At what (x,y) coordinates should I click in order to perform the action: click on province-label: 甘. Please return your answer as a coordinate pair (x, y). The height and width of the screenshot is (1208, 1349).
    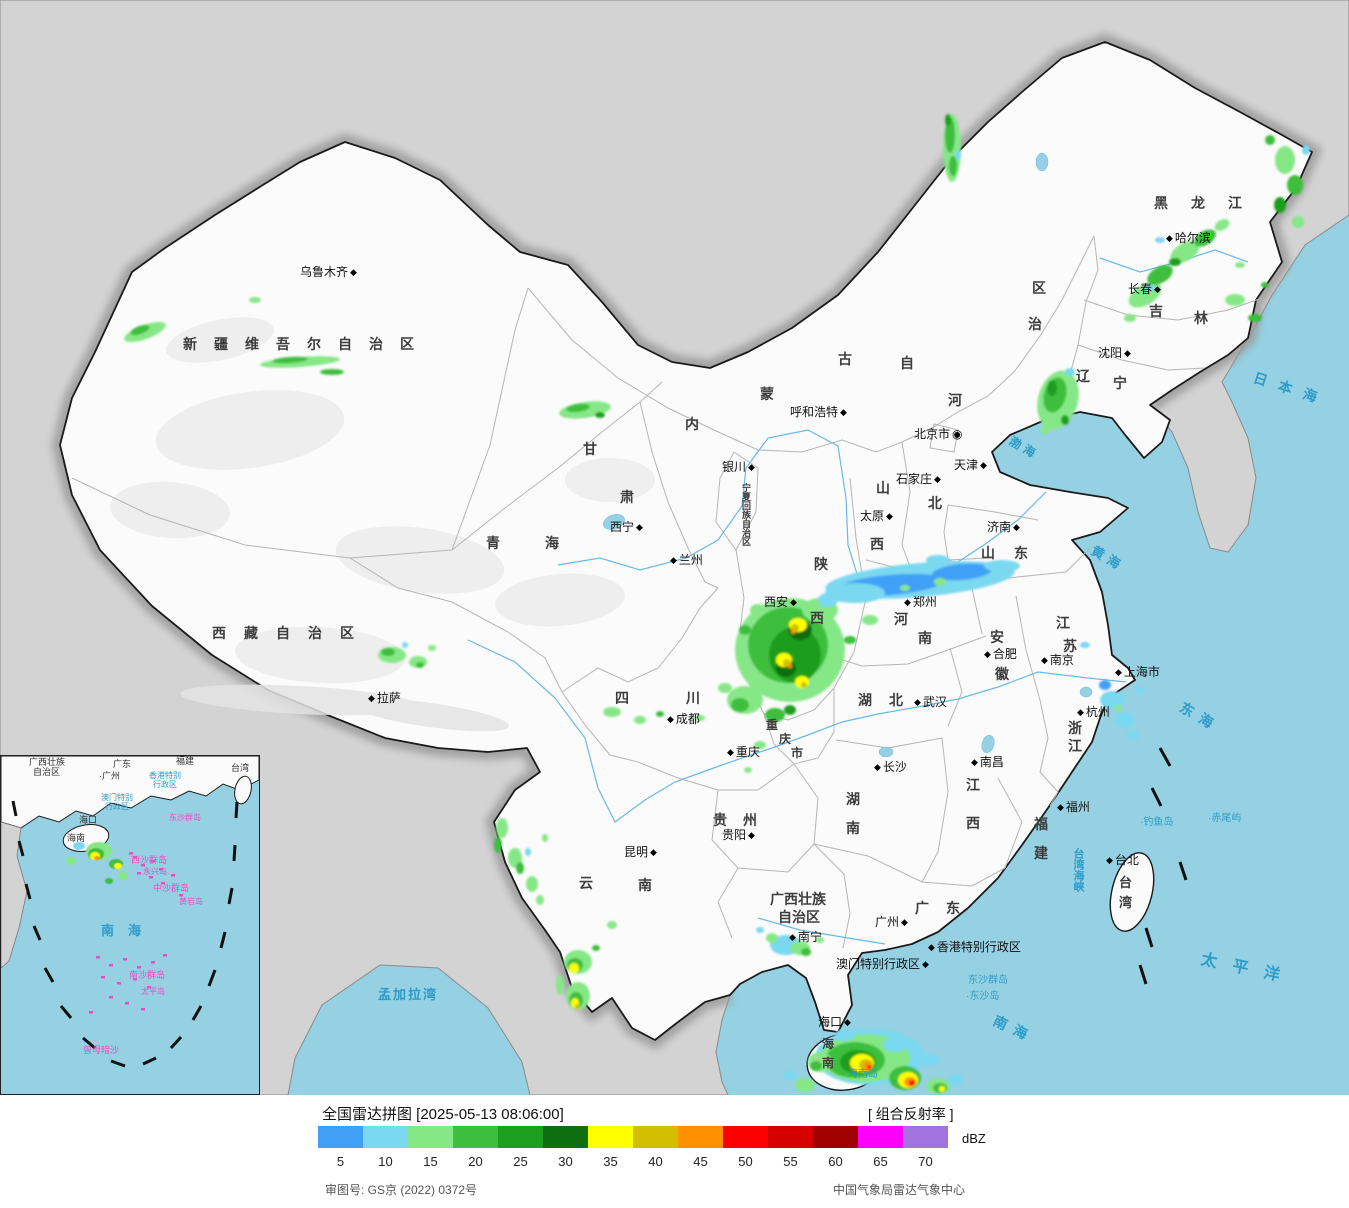
    Looking at the image, I should click on (590, 449).